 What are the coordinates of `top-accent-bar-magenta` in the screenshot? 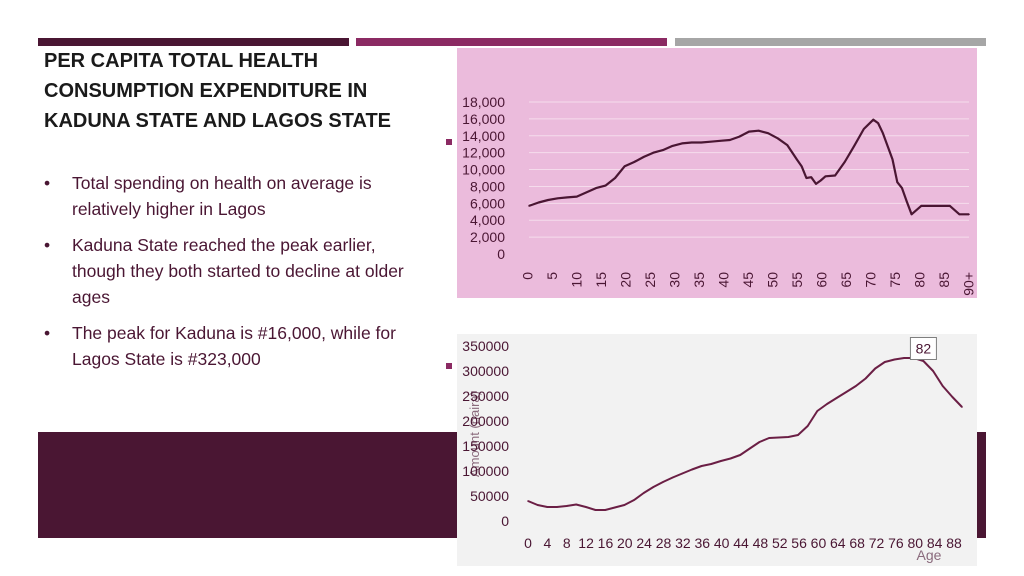 It's located at (511, 42).